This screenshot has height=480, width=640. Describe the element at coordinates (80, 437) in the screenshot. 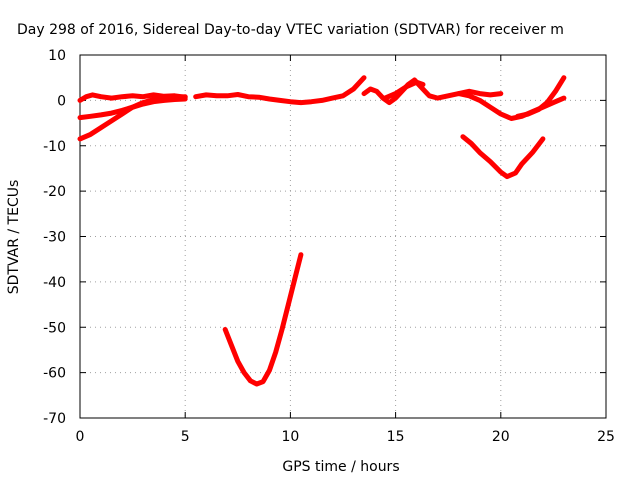

I see `x-tick-label: 0` at that location.